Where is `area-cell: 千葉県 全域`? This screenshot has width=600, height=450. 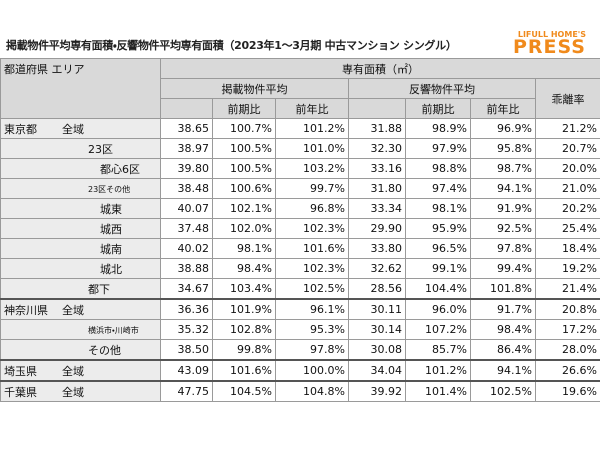 area-cell: 千葉県 全域 is located at coordinates (80, 391).